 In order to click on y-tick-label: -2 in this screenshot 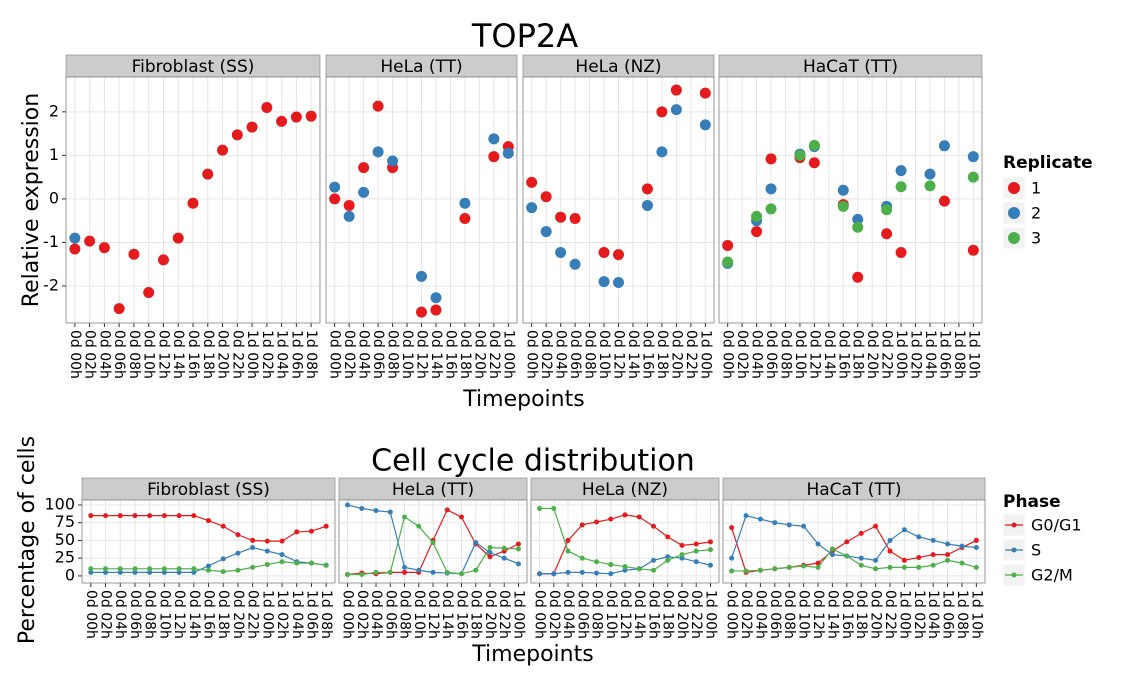, I will do `click(51, 284)`.